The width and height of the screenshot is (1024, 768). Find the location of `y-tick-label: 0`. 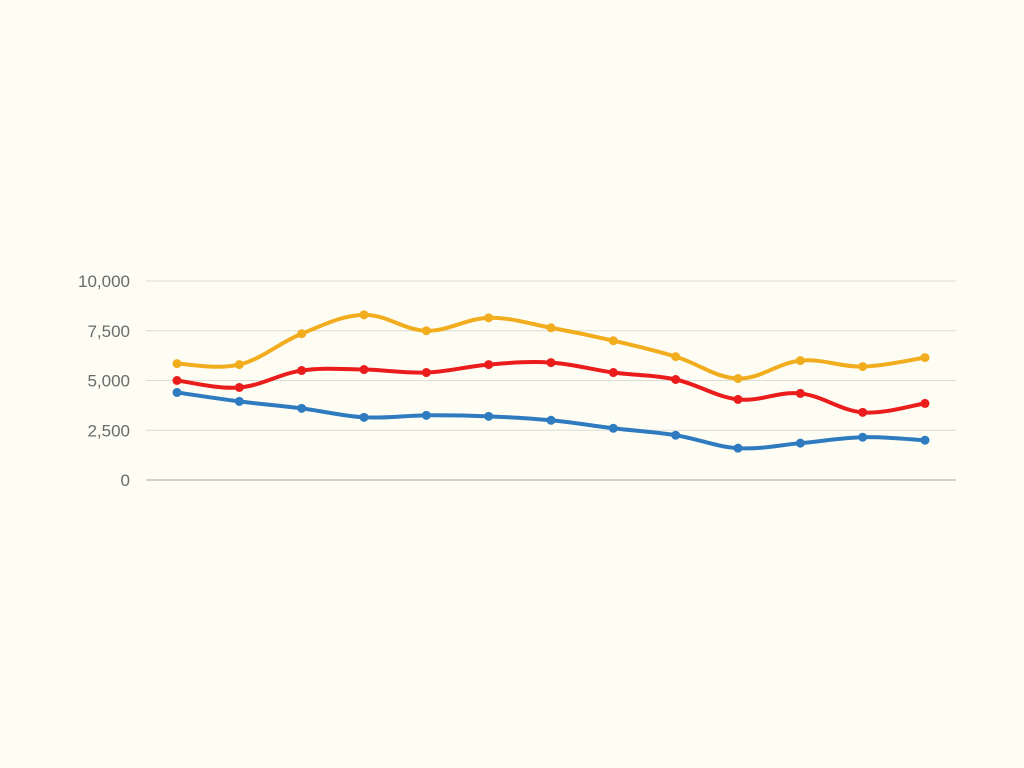

y-tick-label: 0 is located at coordinates (125, 480).